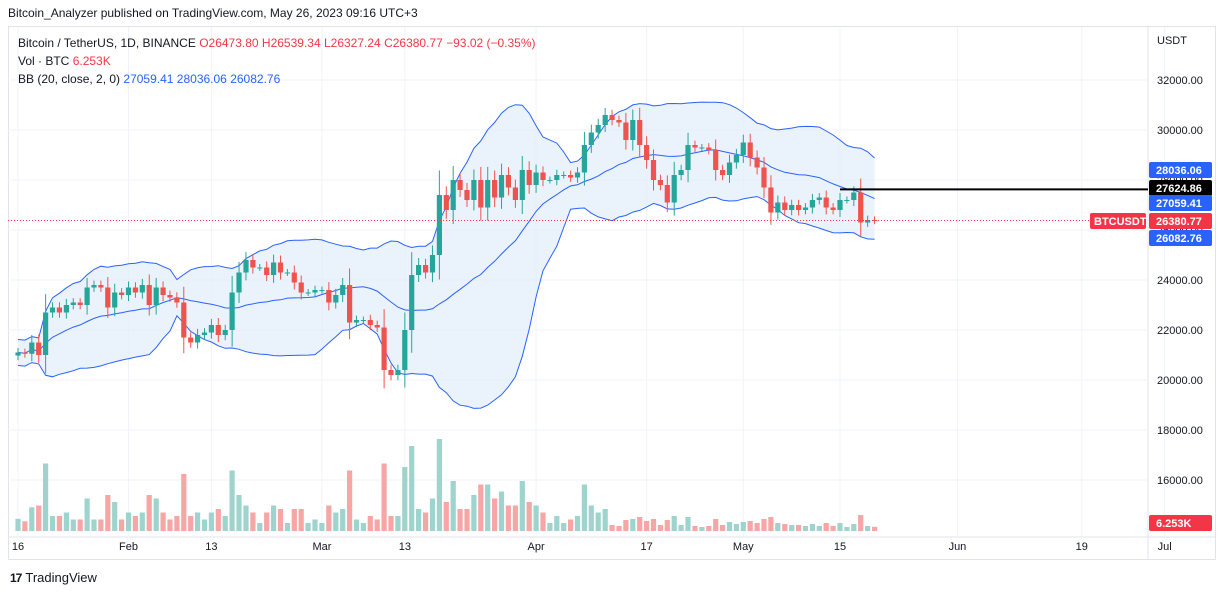 The height and width of the screenshot is (595, 1225). What do you see at coordinates (1180, 331) in the screenshot?
I see `price-tick-label: 22000.00` at bounding box center [1180, 331].